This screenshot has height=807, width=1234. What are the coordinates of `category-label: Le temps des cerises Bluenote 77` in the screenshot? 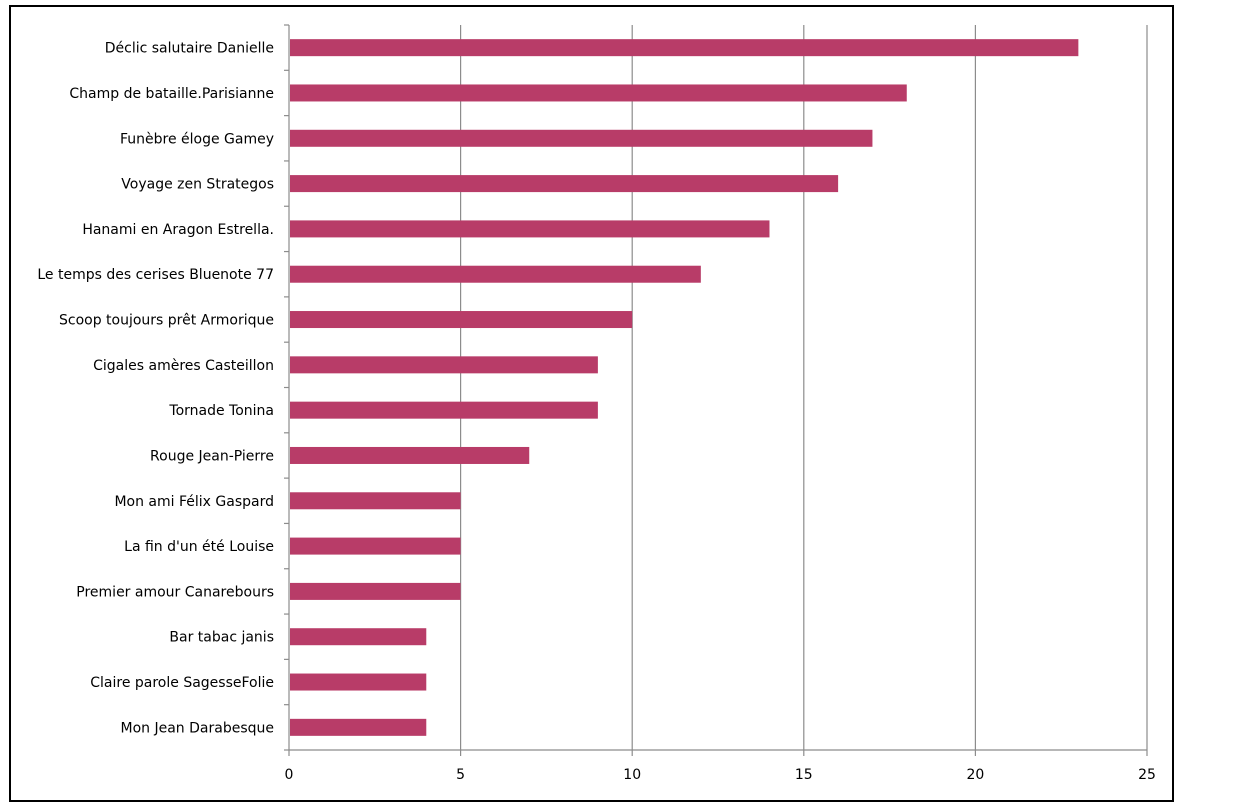 It's located at (155, 275).